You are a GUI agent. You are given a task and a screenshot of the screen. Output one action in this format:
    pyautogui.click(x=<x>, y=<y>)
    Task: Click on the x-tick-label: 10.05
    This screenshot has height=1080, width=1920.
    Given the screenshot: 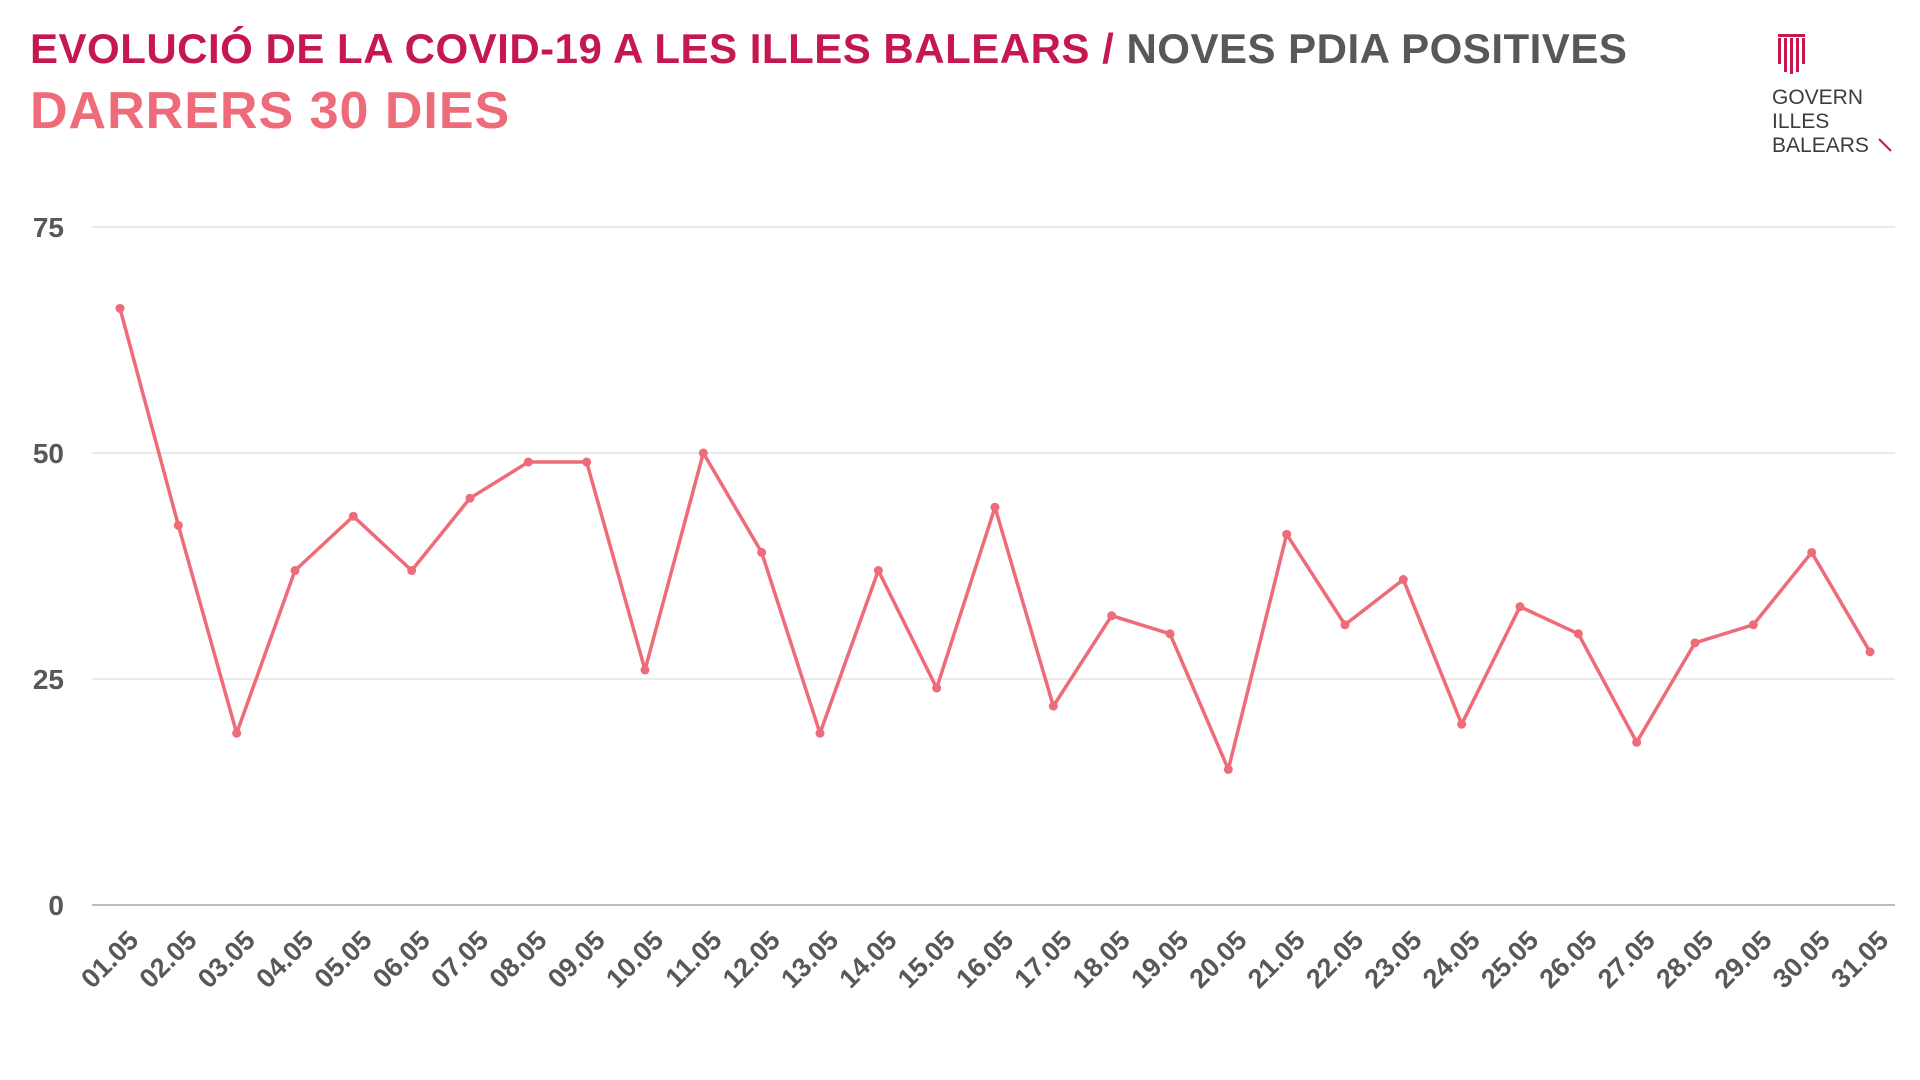 What is the action you would take?
    pyautogui.click(x=634, y=959)
    